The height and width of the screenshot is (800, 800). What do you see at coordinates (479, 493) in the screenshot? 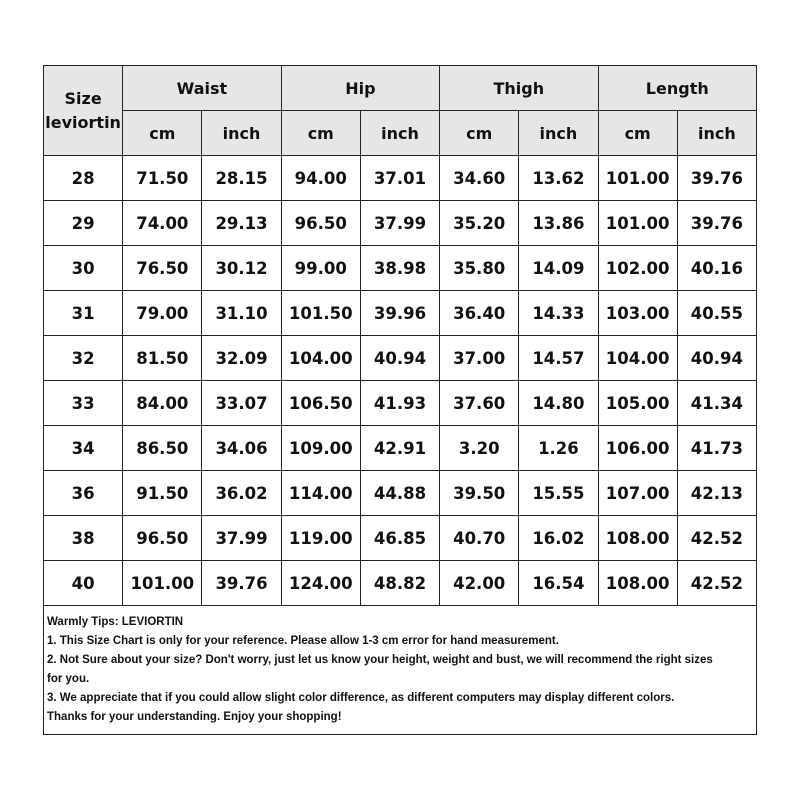
I see `measurement-cell: 39.50` at bounding box center [479, 493].